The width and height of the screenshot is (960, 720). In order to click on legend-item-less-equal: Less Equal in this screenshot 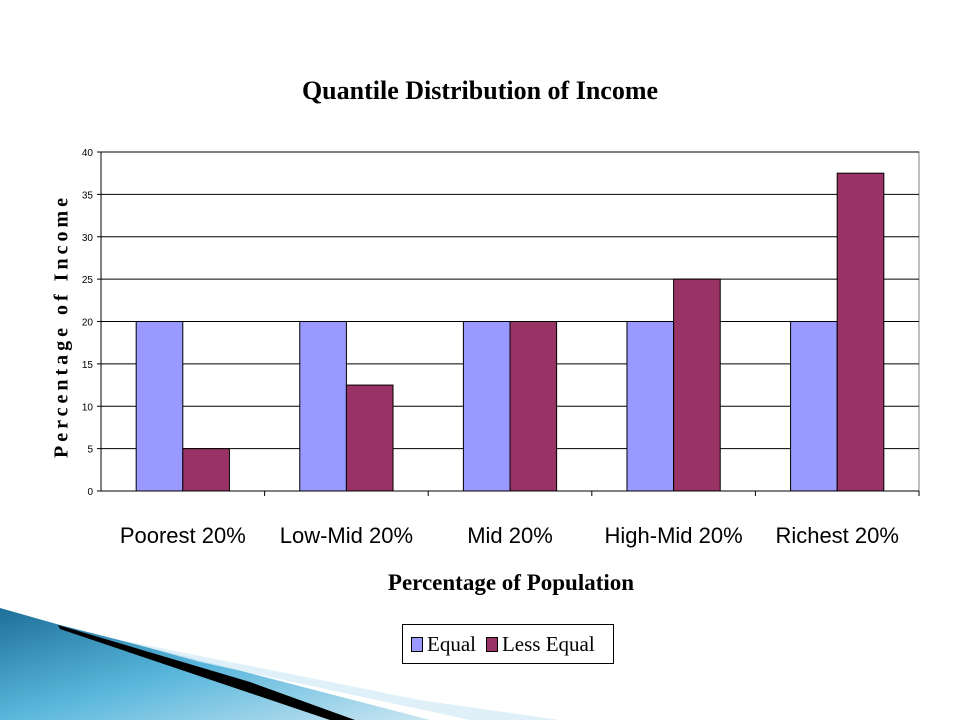, I will do `click(540, 644)`.